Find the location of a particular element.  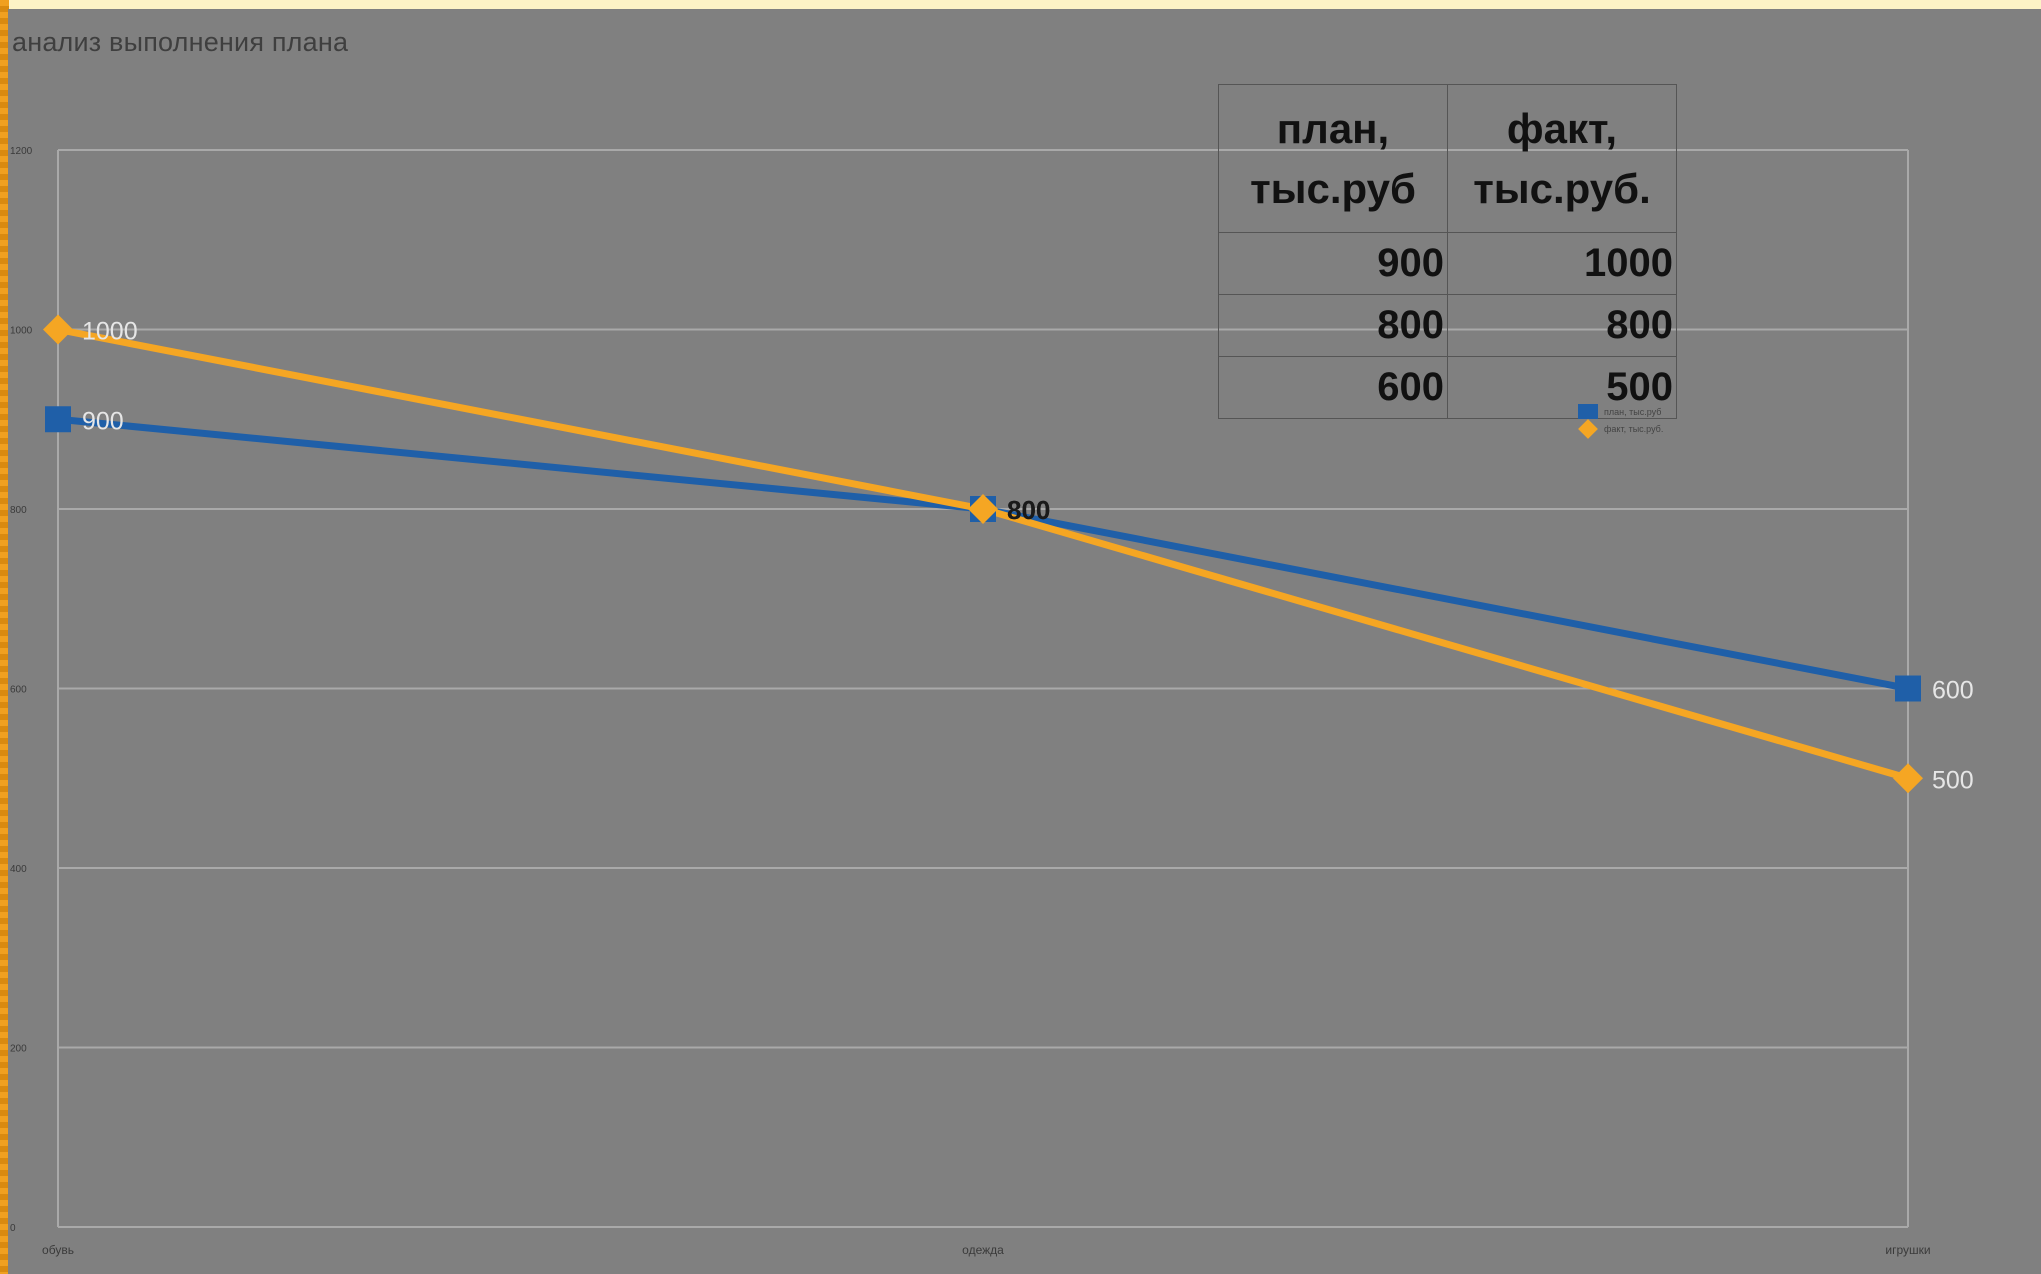

legend-label-fact: факт, тыс.руб. is located at coordinates (1634, 428).